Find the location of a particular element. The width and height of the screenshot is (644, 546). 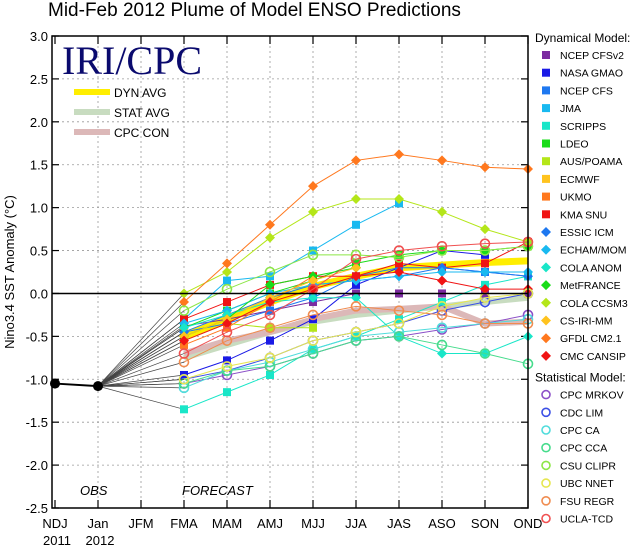

legend-label: CPC MRKOV is located at coordinates (592, 396).